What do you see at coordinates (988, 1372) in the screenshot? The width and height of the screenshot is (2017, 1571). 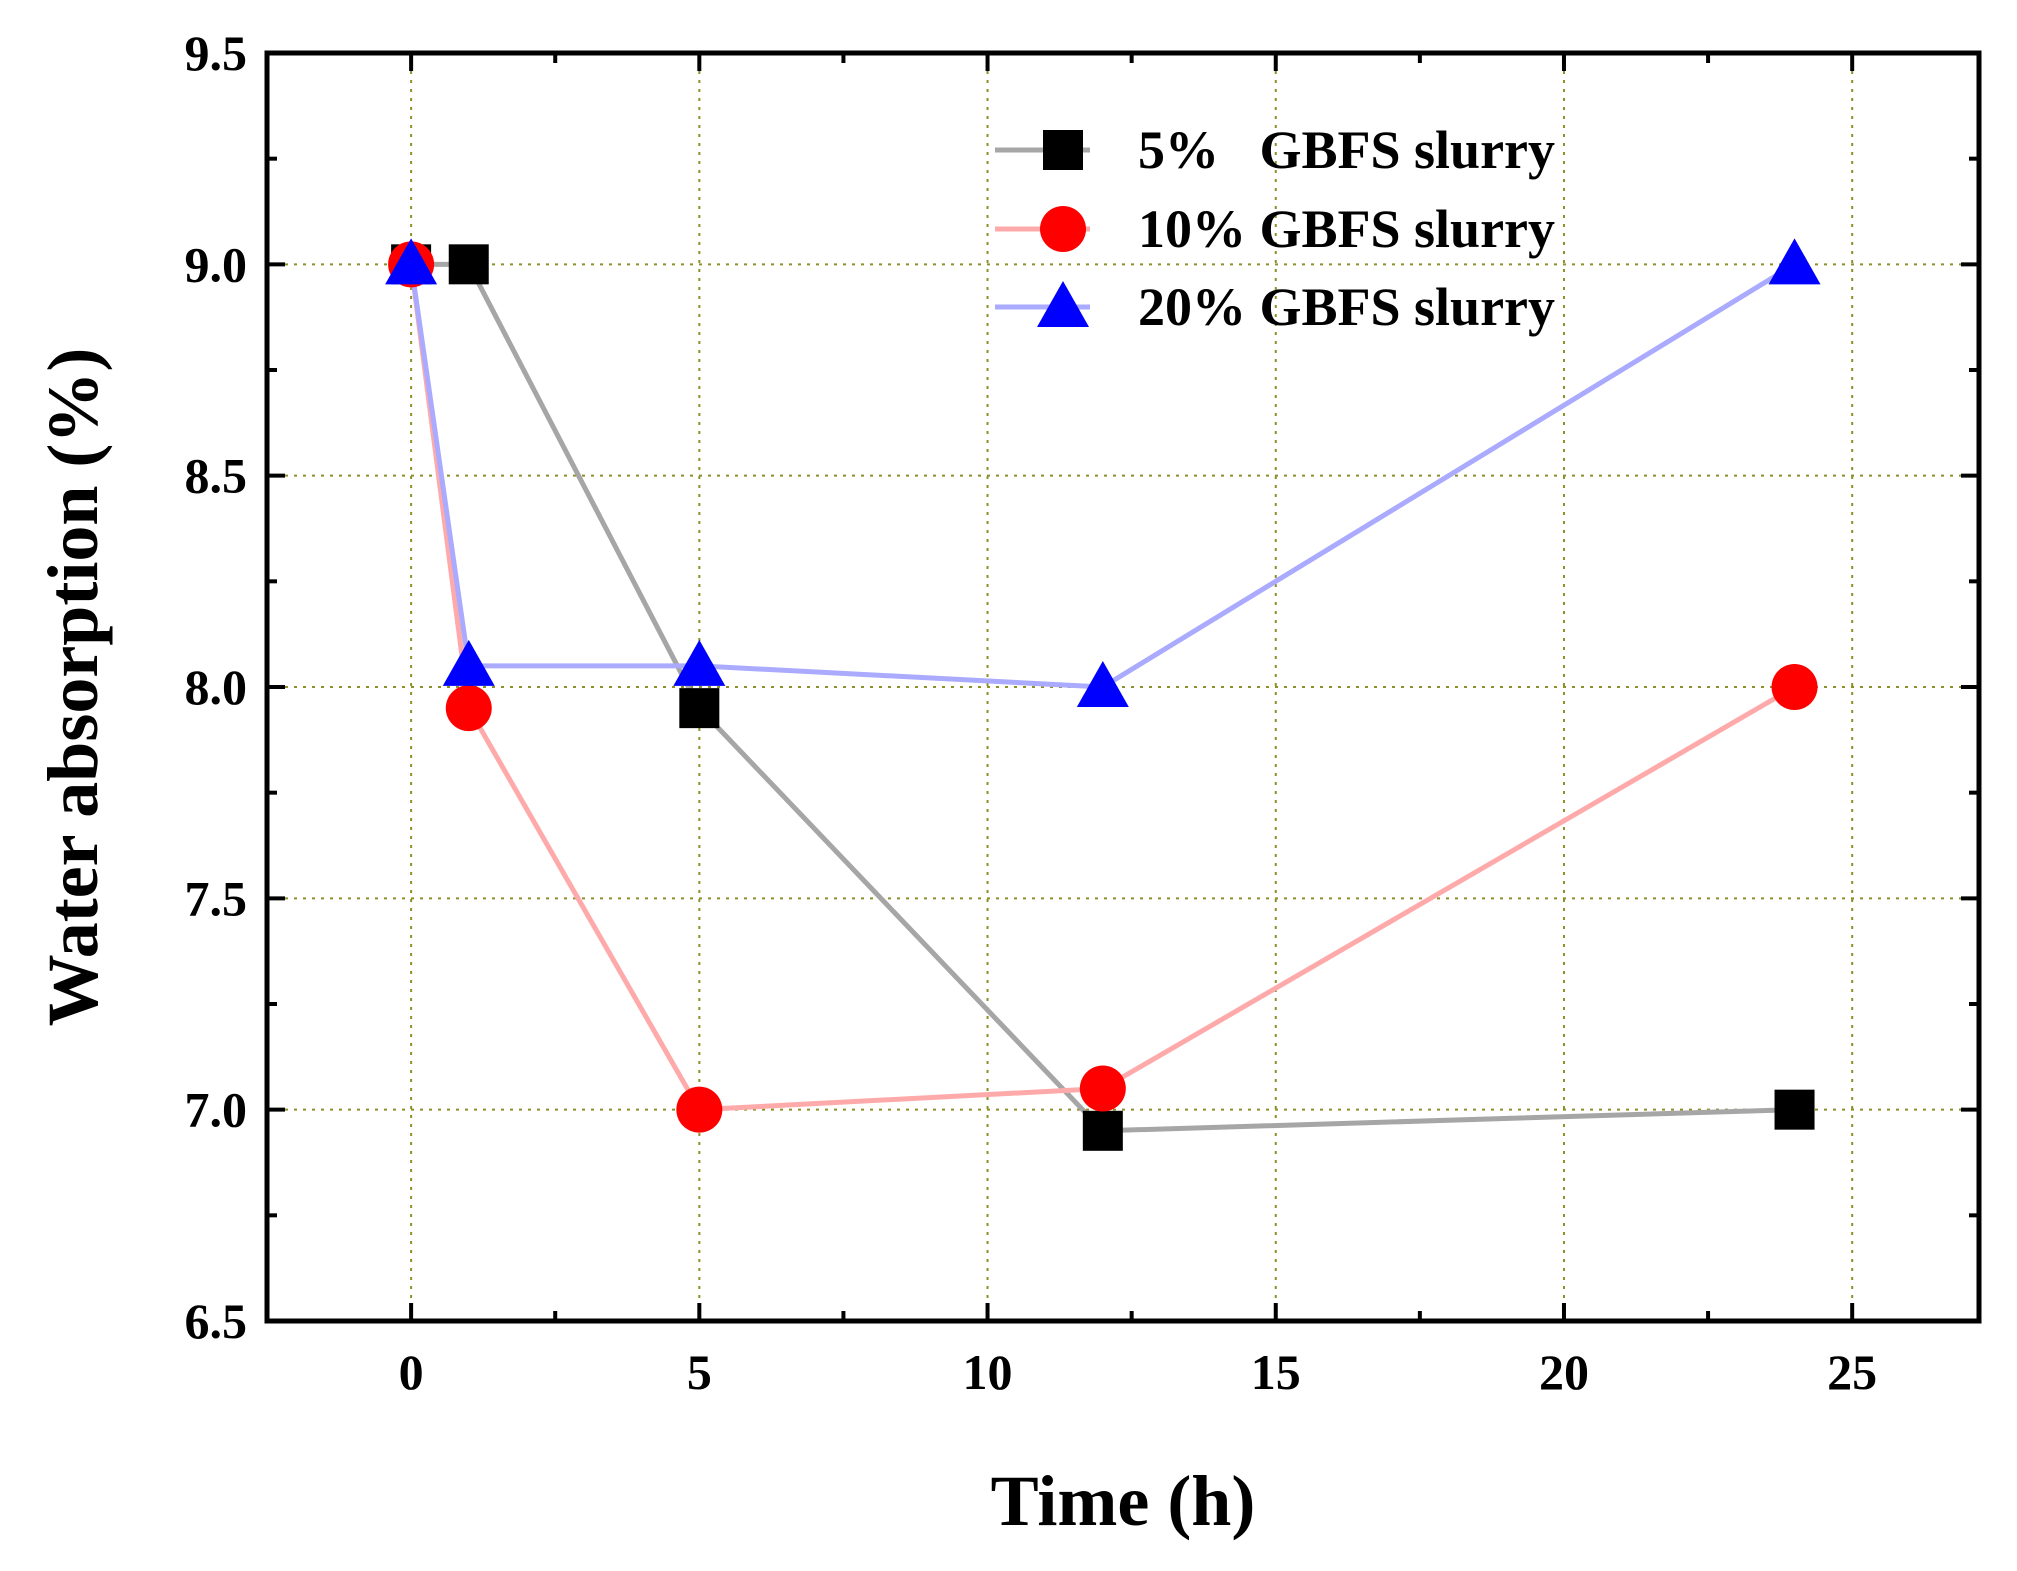 I see `x-tick-label: 10` at bounding box center [988, 1372].